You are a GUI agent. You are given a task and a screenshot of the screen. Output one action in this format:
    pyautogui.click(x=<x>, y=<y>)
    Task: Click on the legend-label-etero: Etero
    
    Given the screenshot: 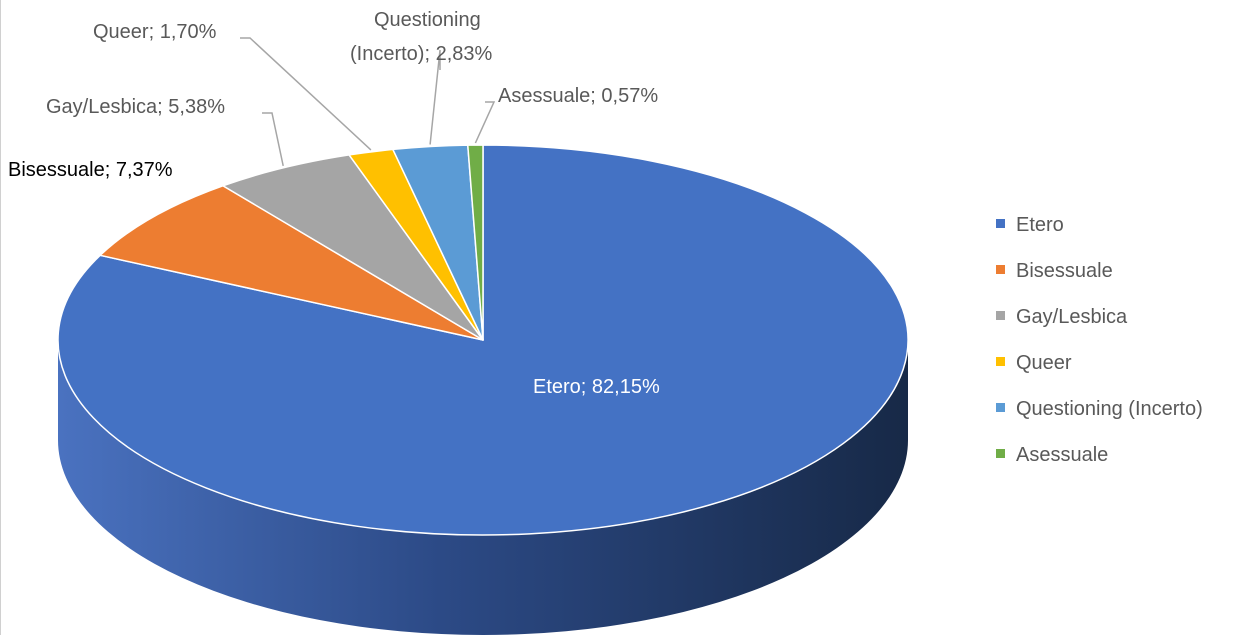 What is the action you would take?
    pyautogui.click(x=1040, y=225)
    